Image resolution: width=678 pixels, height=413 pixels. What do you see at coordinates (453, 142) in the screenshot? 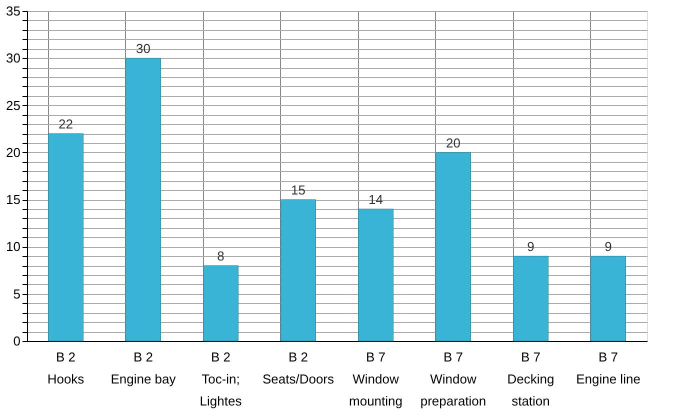
I see `data-label: 20` at bounding box center [453, 142].